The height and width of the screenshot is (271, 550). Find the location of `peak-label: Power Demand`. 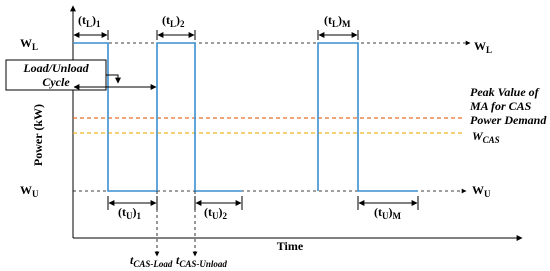

peak-label: Power Demand is located at coordinates (508, 120).